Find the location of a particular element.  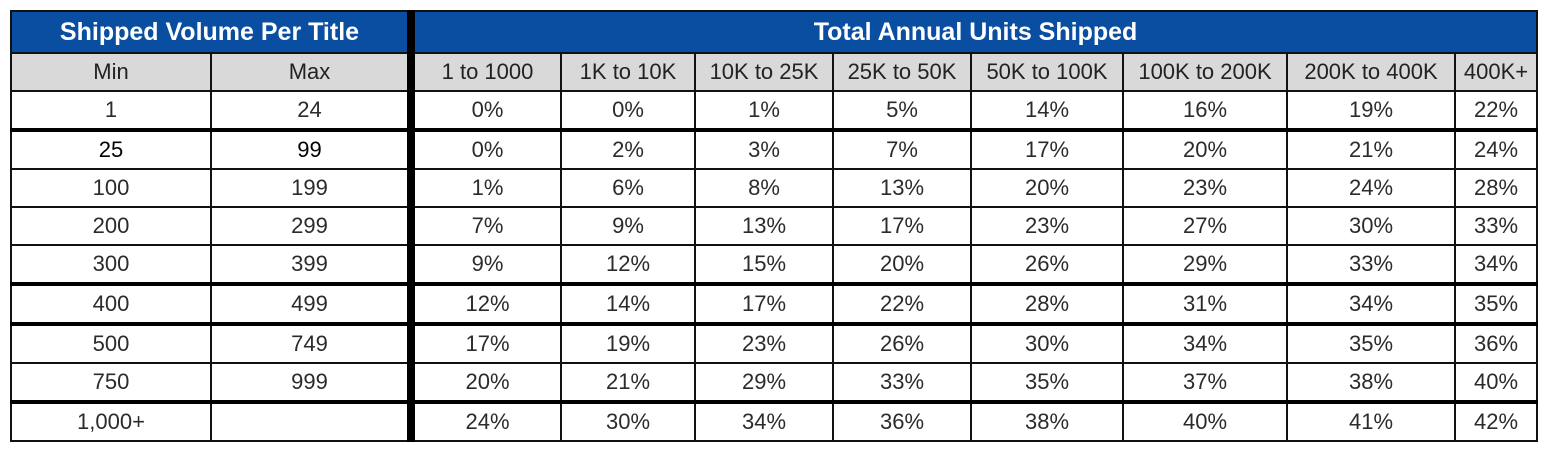

table-row: 300 399 9% 12% 15% 20% 26% 29% 33% 34% is located at coordinates (774, 264).